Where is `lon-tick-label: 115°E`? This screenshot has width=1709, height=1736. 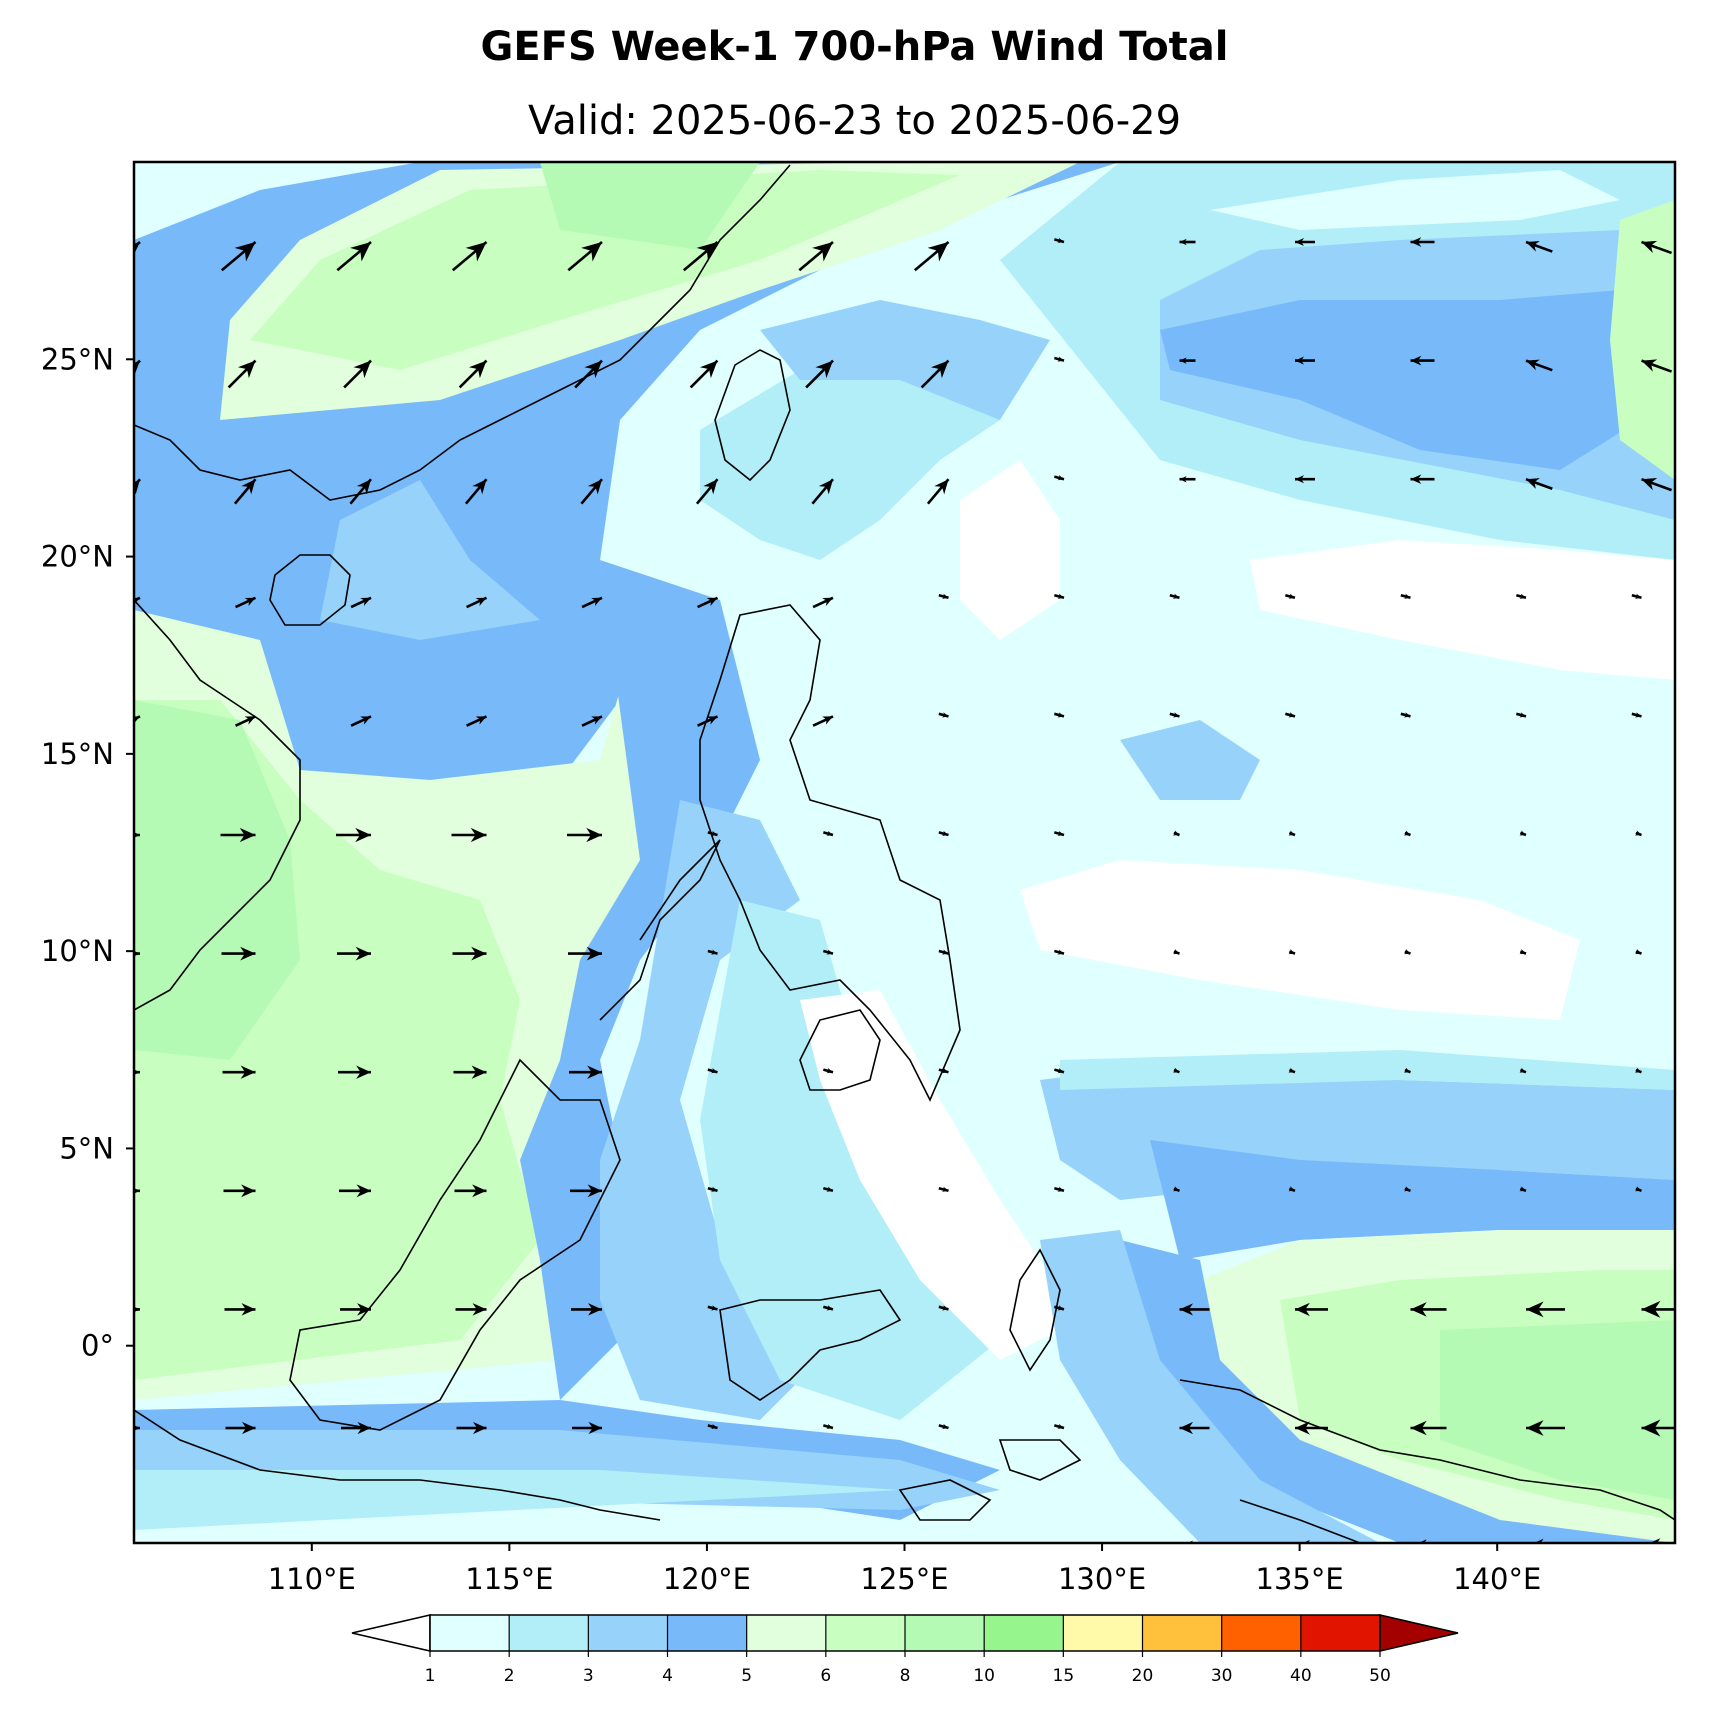 lon-tick-label: 115°E is located at coordinates (509, 1579).